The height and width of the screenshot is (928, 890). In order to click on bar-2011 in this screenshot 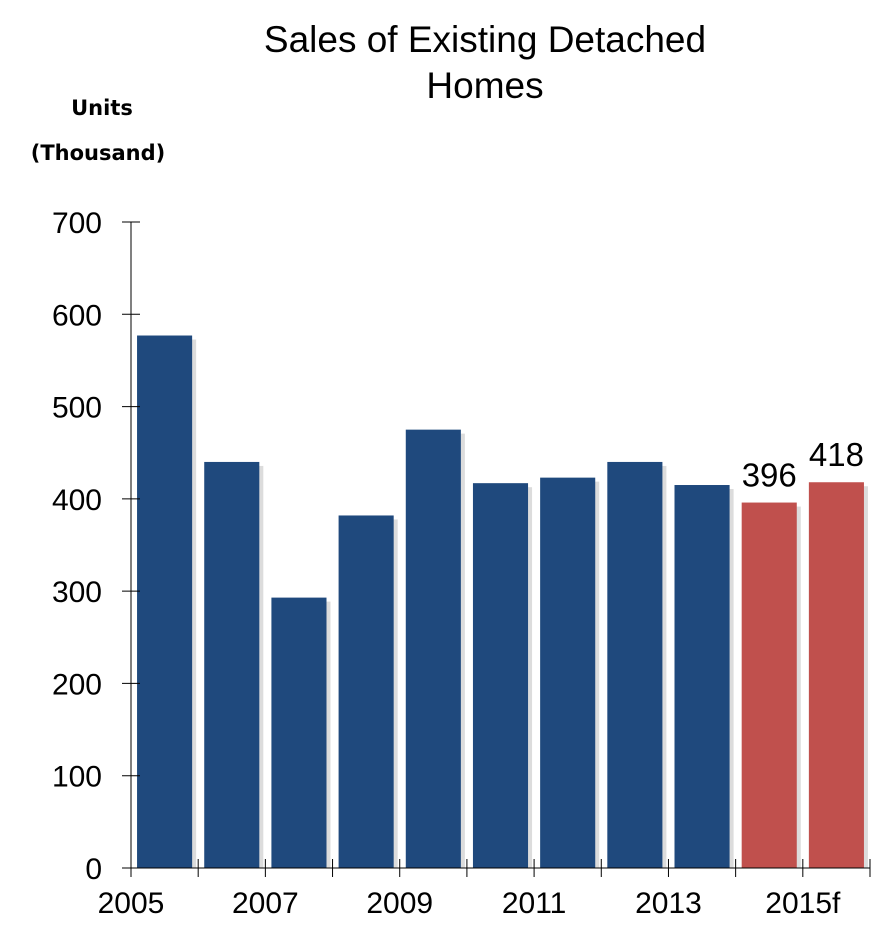, I will do `click(568, 672)`.